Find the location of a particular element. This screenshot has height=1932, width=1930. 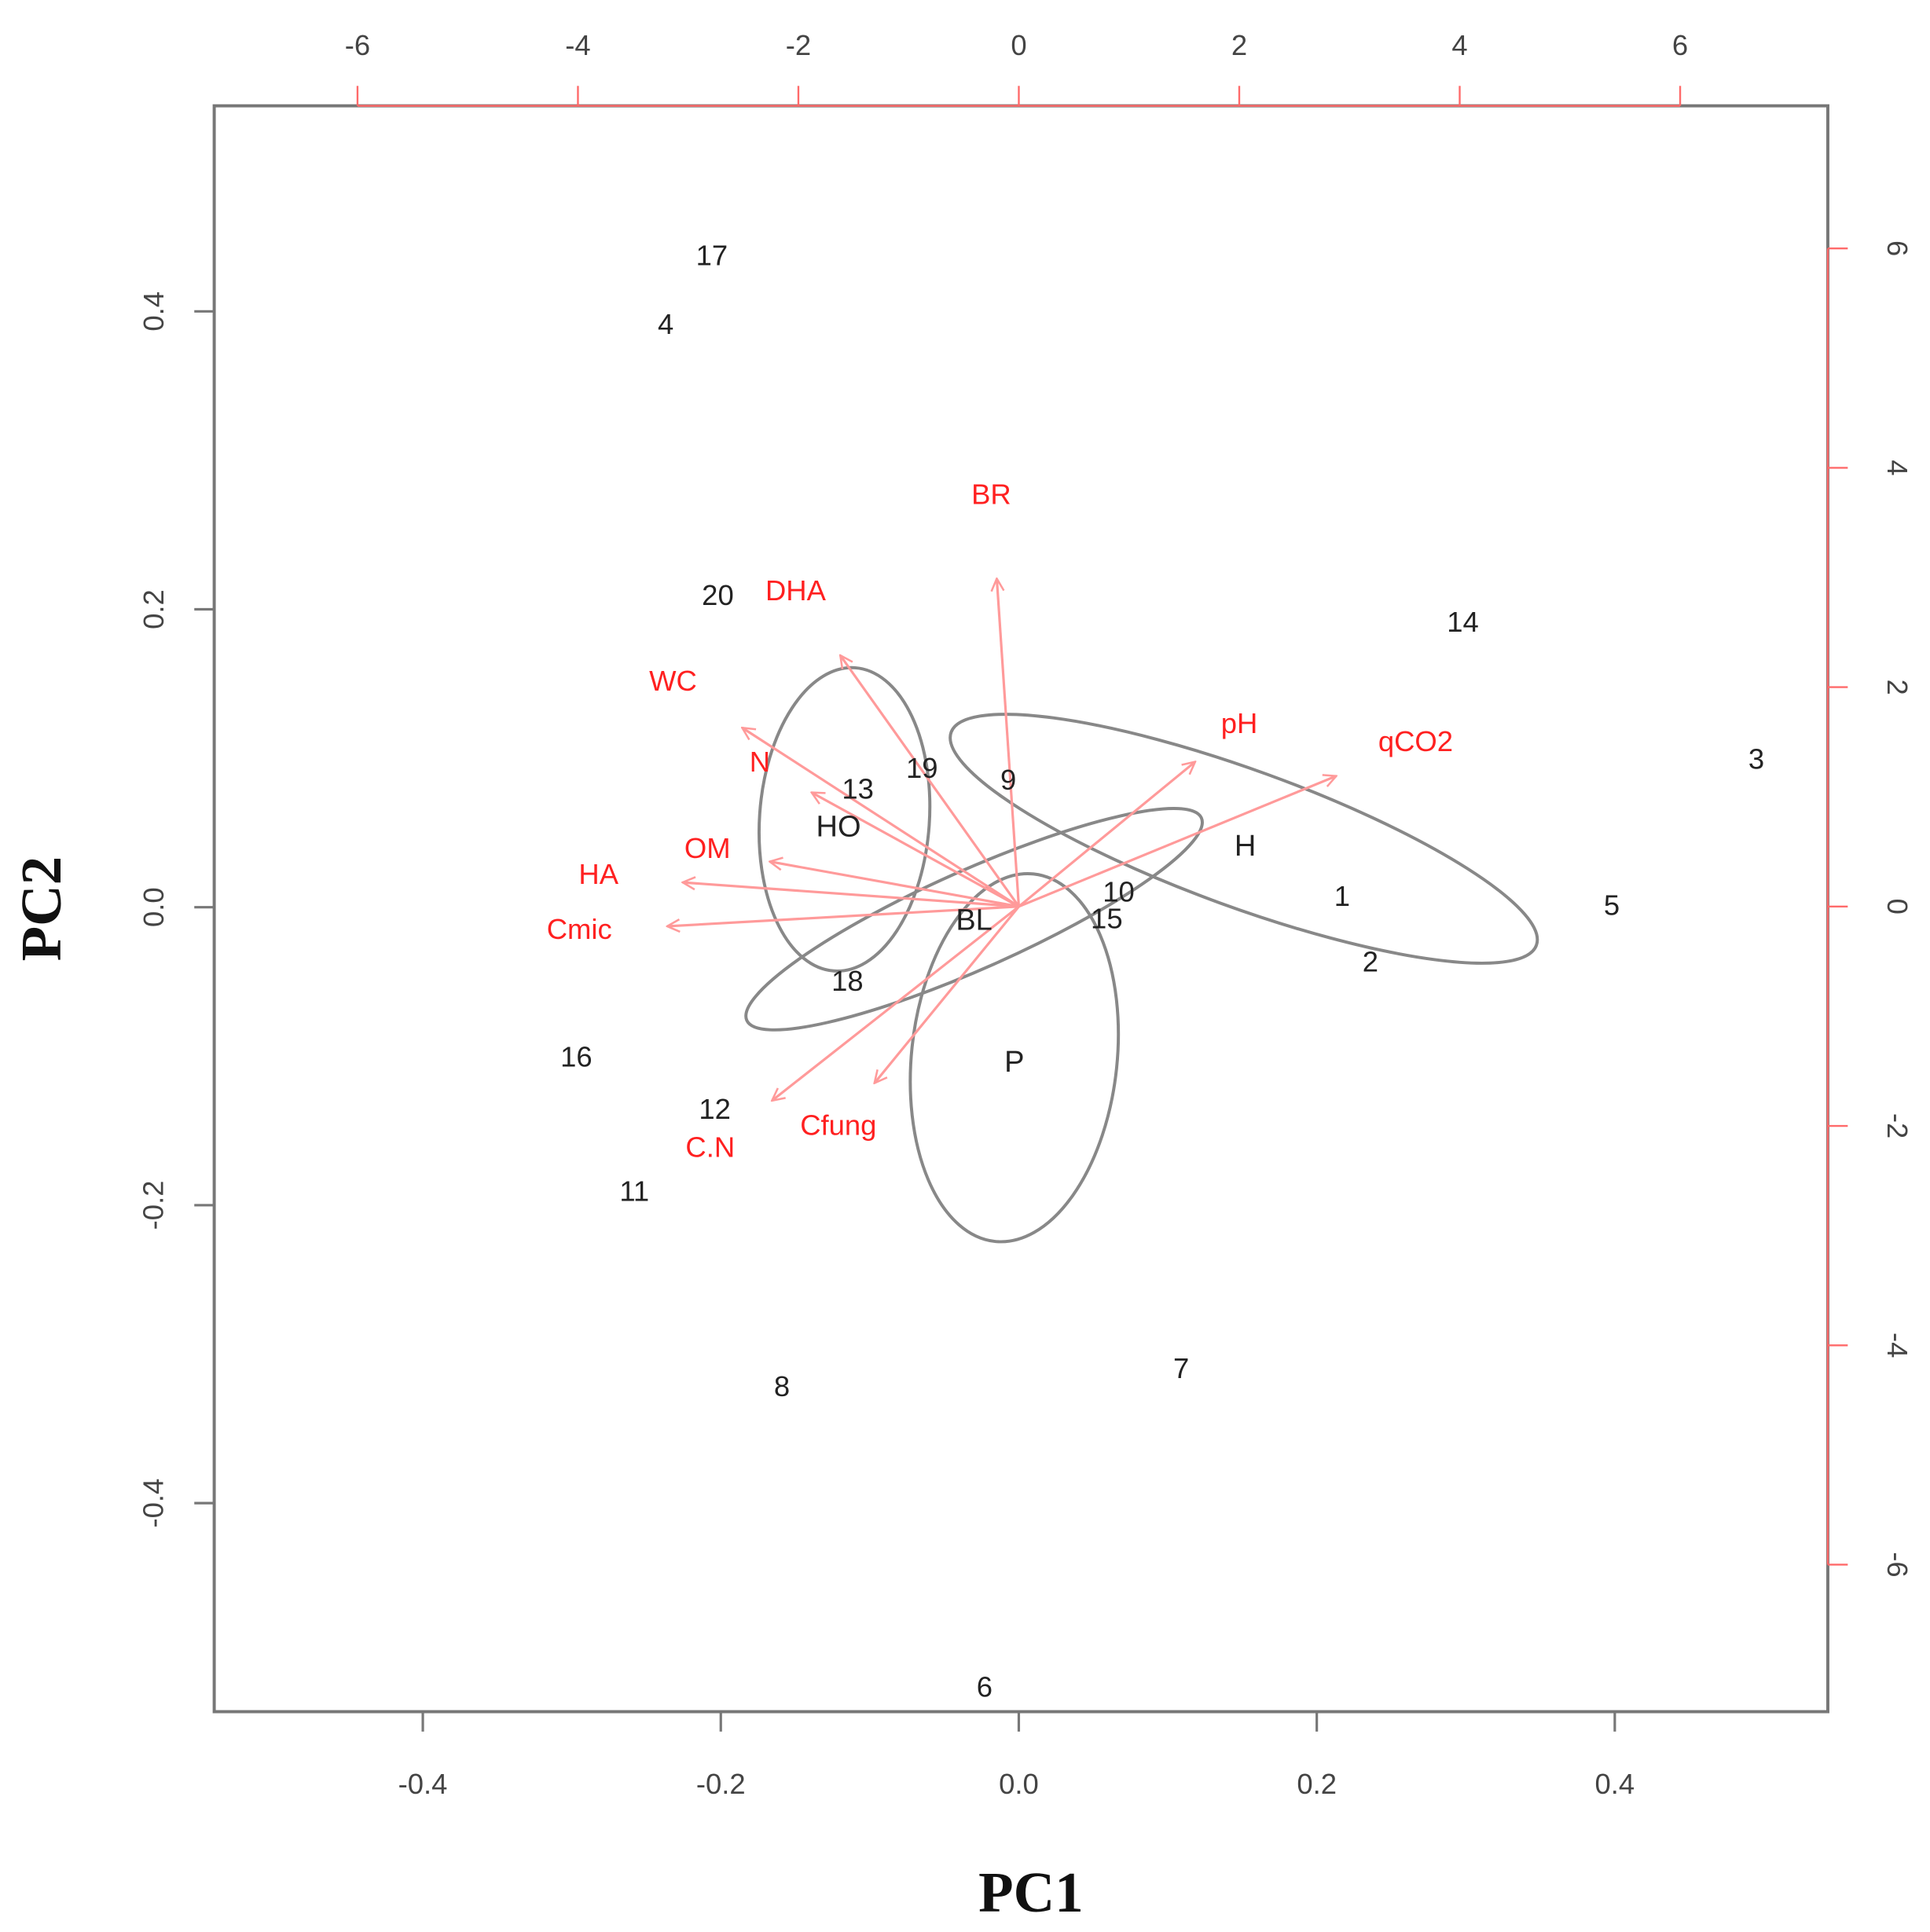

sample-point: 6 is located at coordinates (985, 1687).